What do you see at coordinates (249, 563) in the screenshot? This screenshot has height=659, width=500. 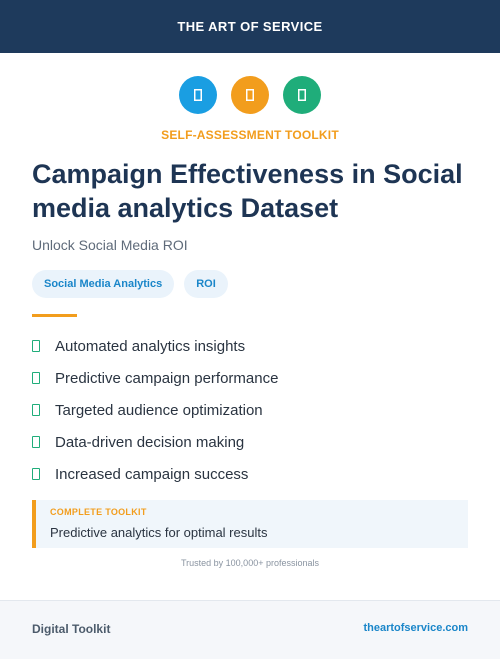 I see `trust-note: Trusted by 100,000+ professionals` at bounding box center [249, 563].